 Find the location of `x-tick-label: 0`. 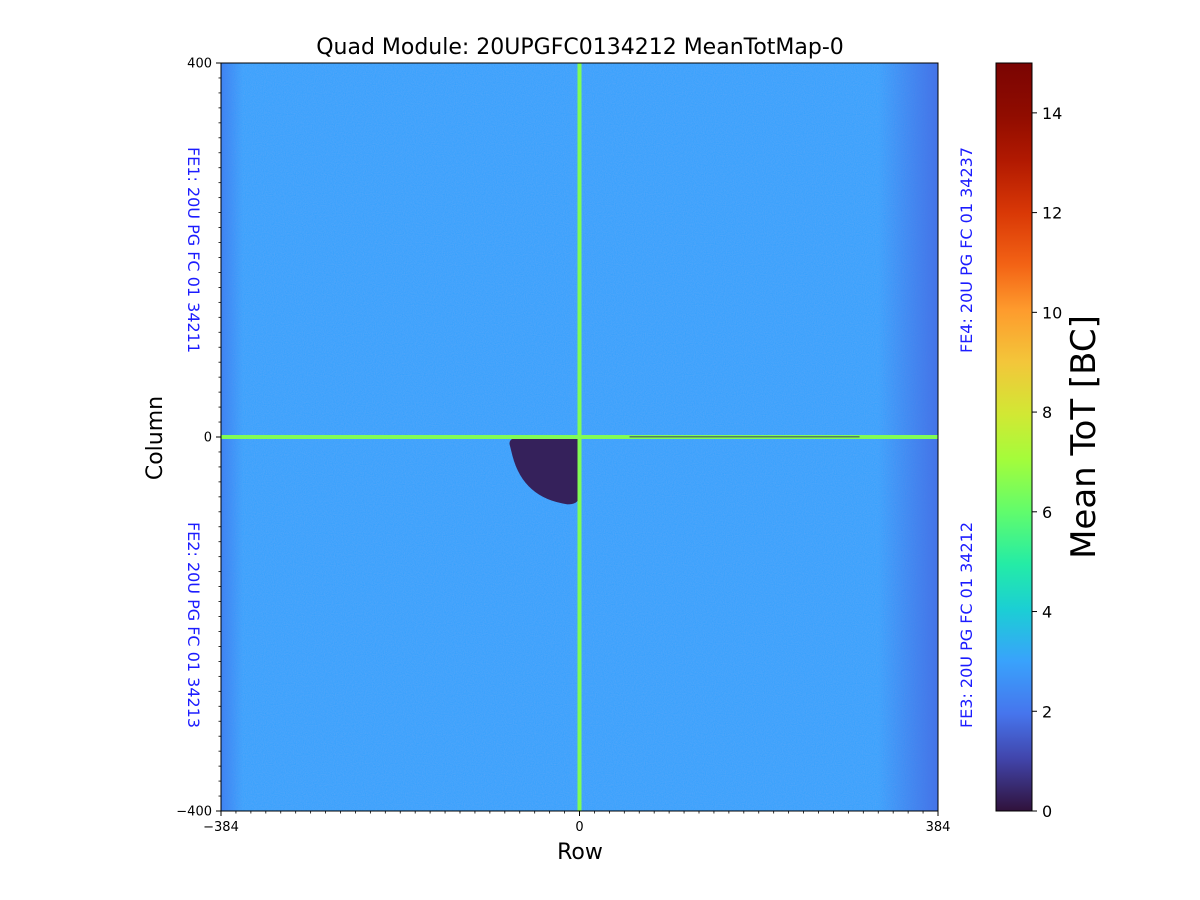

x-tick-label: 0 is located at coordinates (579, 827).